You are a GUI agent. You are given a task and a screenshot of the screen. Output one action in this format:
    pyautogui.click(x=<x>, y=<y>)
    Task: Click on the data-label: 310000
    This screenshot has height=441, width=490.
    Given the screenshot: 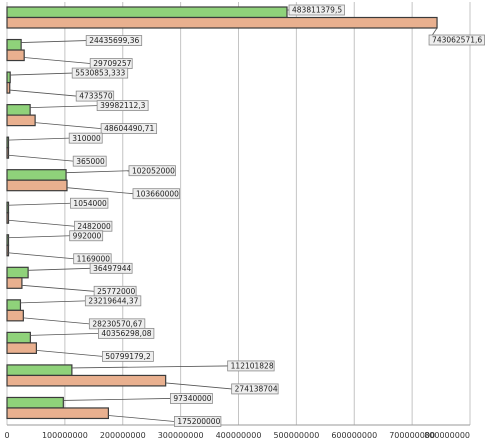 What is the action you would take?
    pyautogui.click(x=86, y=138)
    